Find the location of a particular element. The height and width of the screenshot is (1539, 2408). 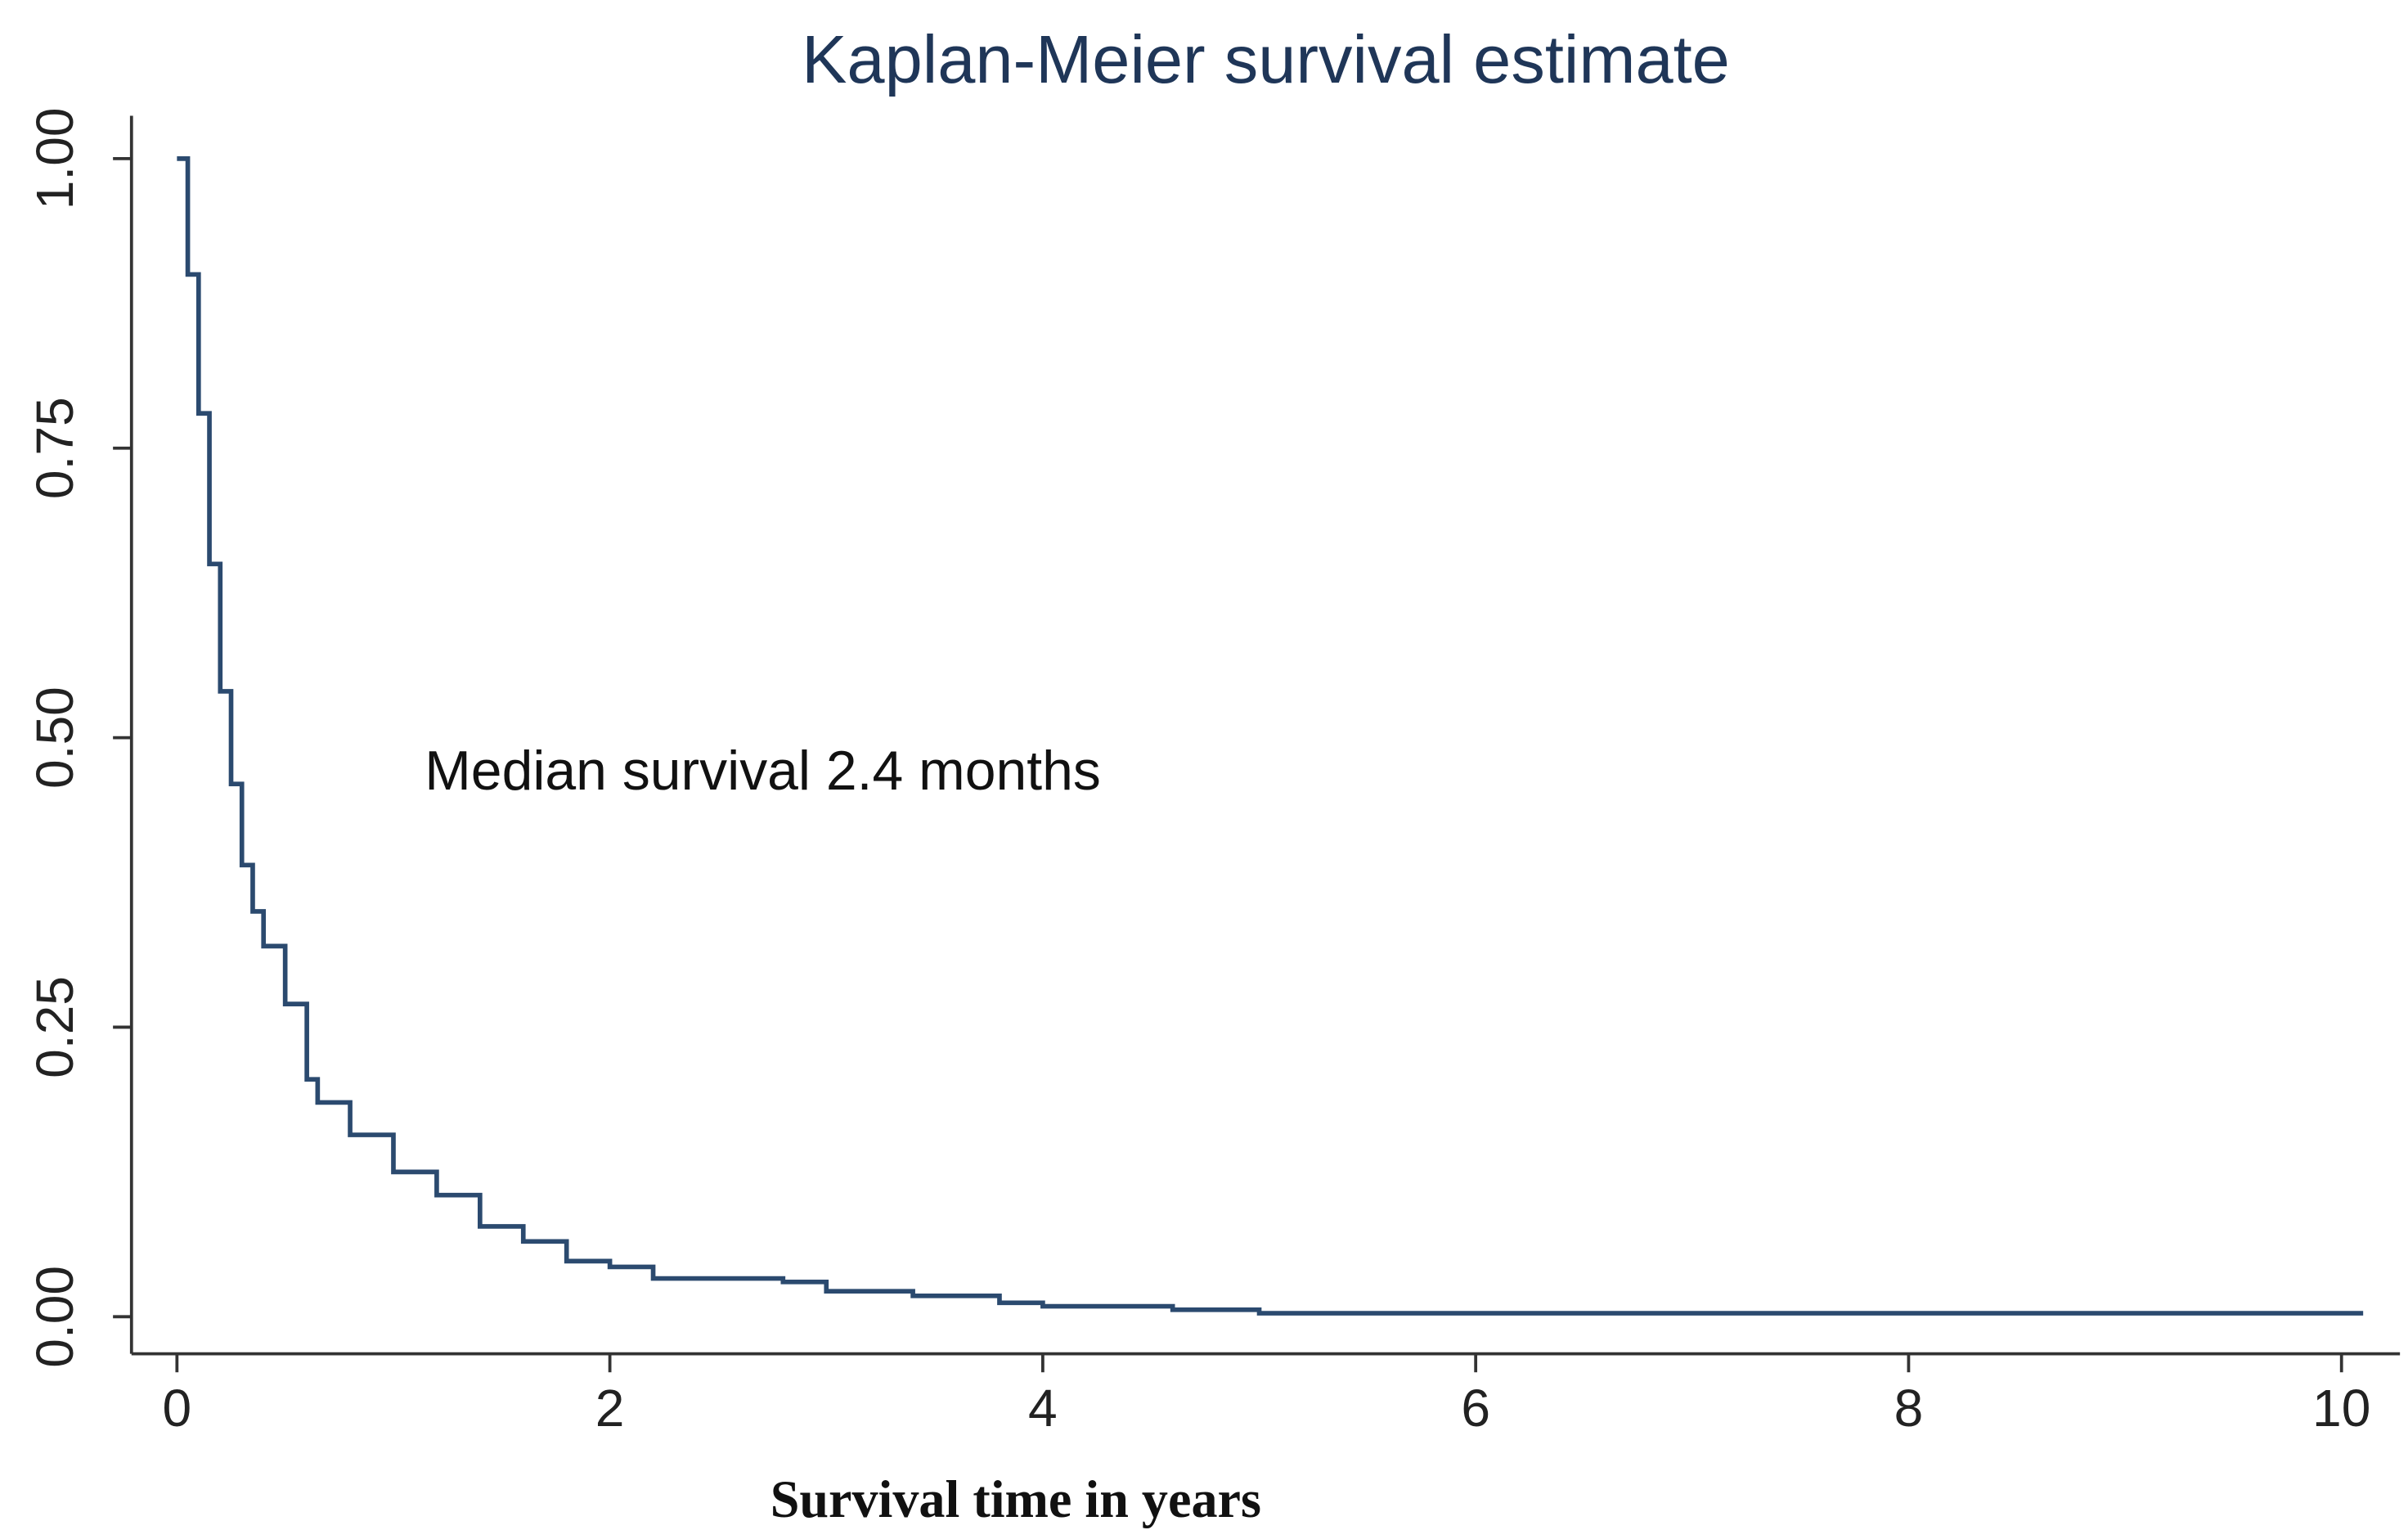

x-tick-label: 0 is located at coordinates (177, 1409).